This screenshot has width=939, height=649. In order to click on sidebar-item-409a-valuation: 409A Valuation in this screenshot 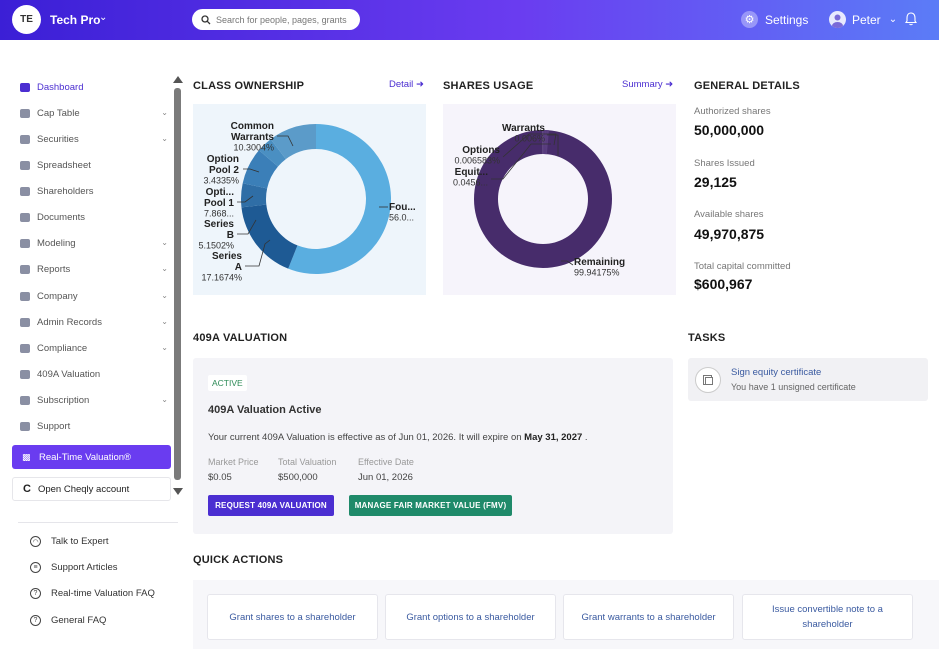, I will do `click(92, 374)`.